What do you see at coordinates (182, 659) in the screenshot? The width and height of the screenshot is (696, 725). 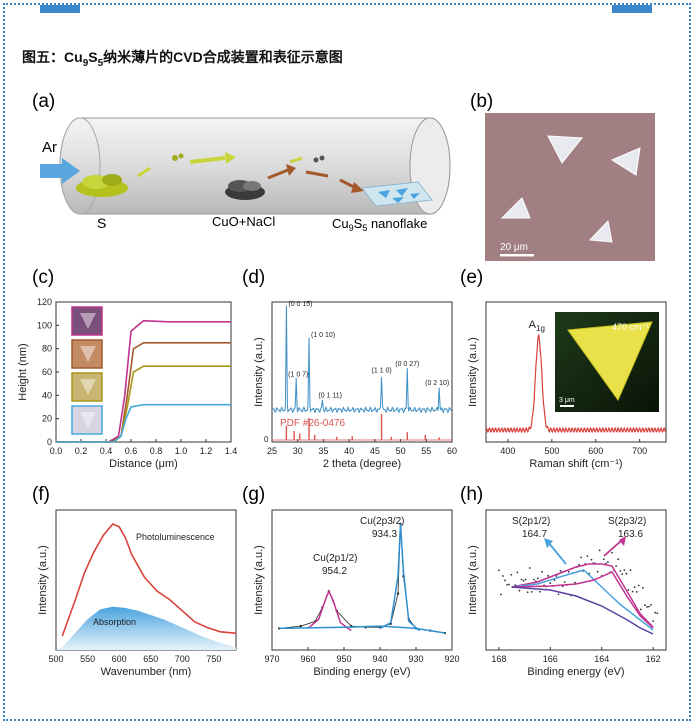 I see `x-tick-label: 700` at bounding box center [182, 659].